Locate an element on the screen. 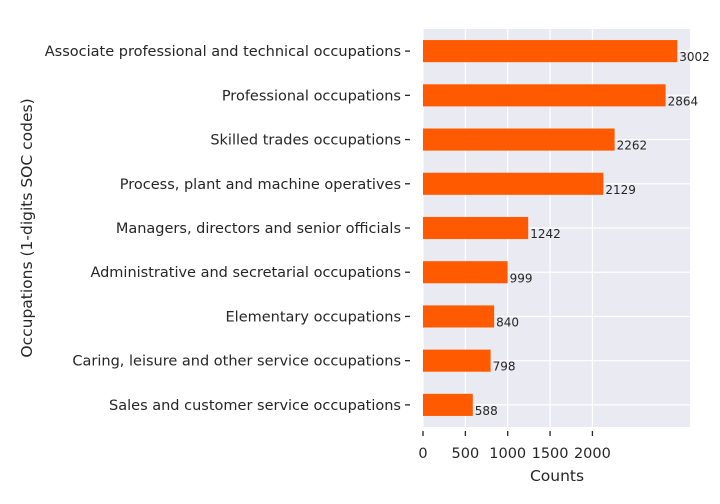 This screenshot has width=720, height=504. value-label-1: 2864 is located at coordinates (683, 101).